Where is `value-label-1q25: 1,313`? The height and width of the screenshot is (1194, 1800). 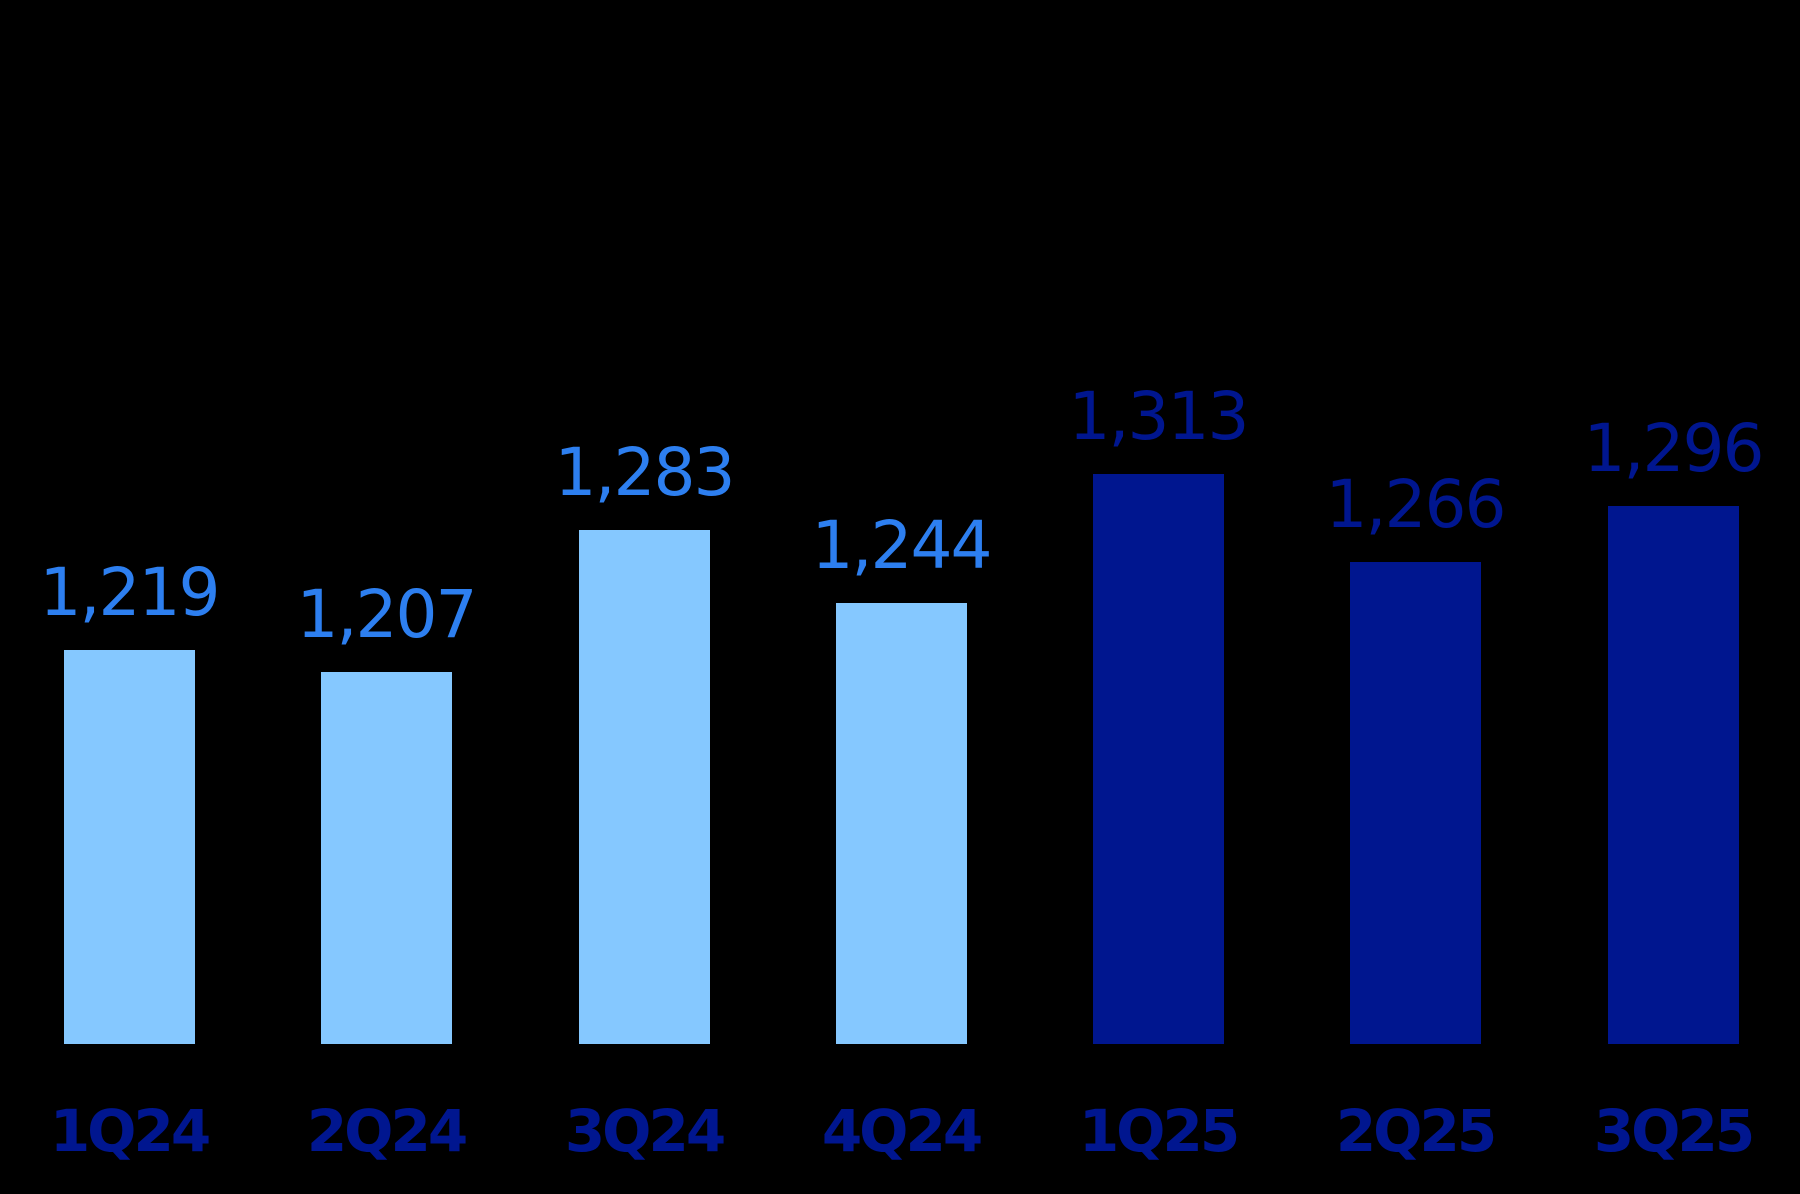
value-label-1q25: 1,313 is located at coordinates (1159, 416).